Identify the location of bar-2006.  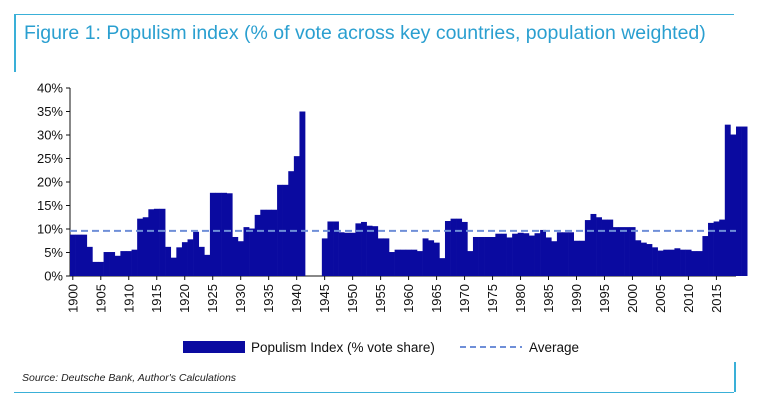
(666, 262).